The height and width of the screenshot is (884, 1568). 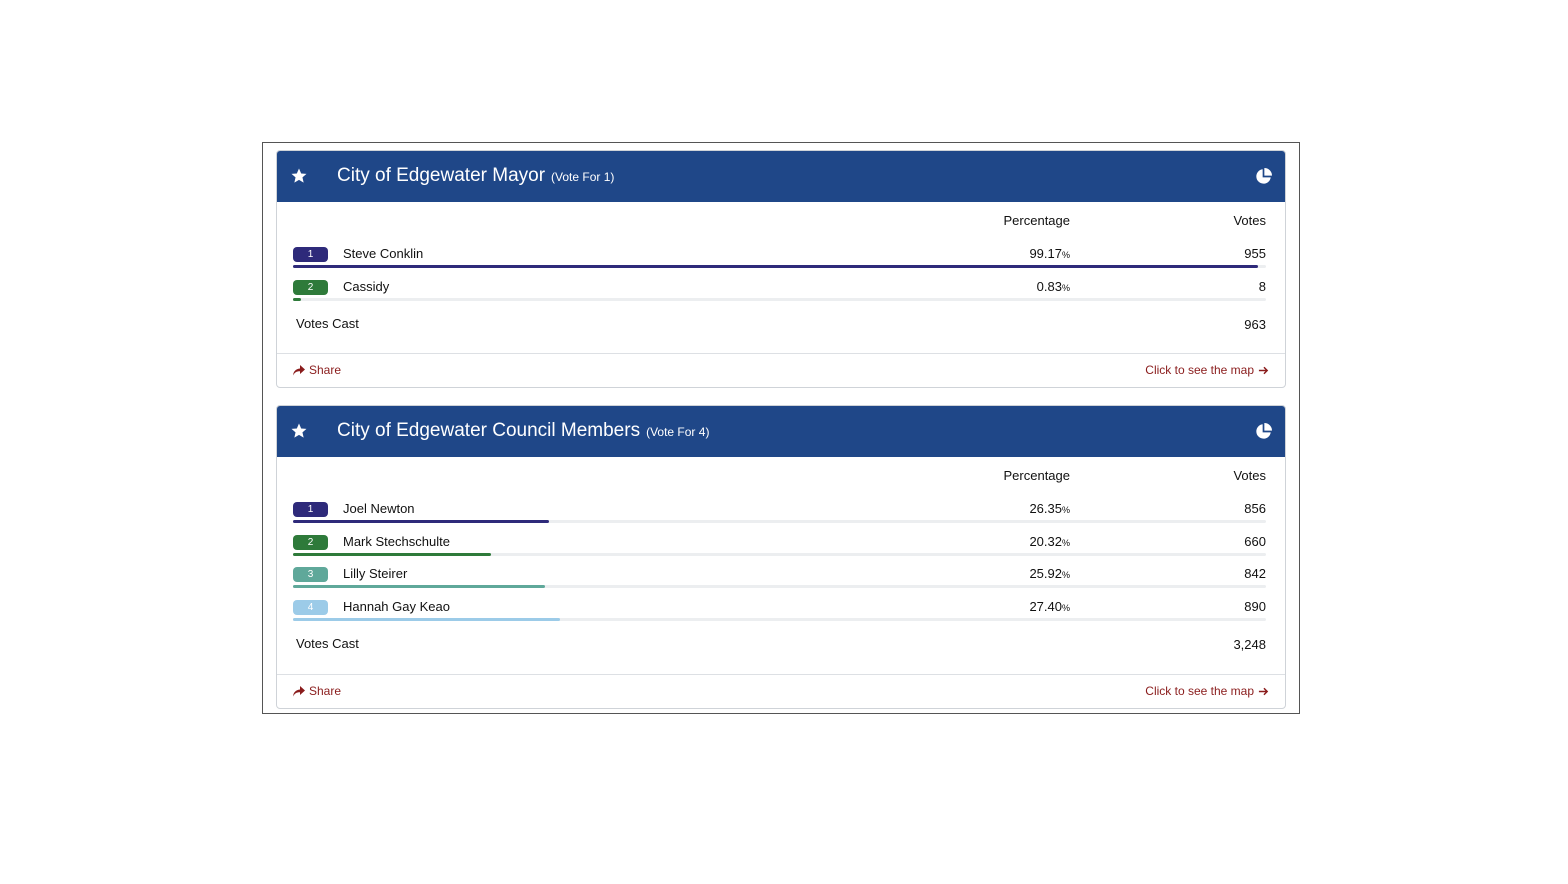 What do you see at coordinates (781, 255) in the screenshot?
I see `candidate-row: 1 Steve Conklin 99.17% 955` at bounding box center [781, 255].